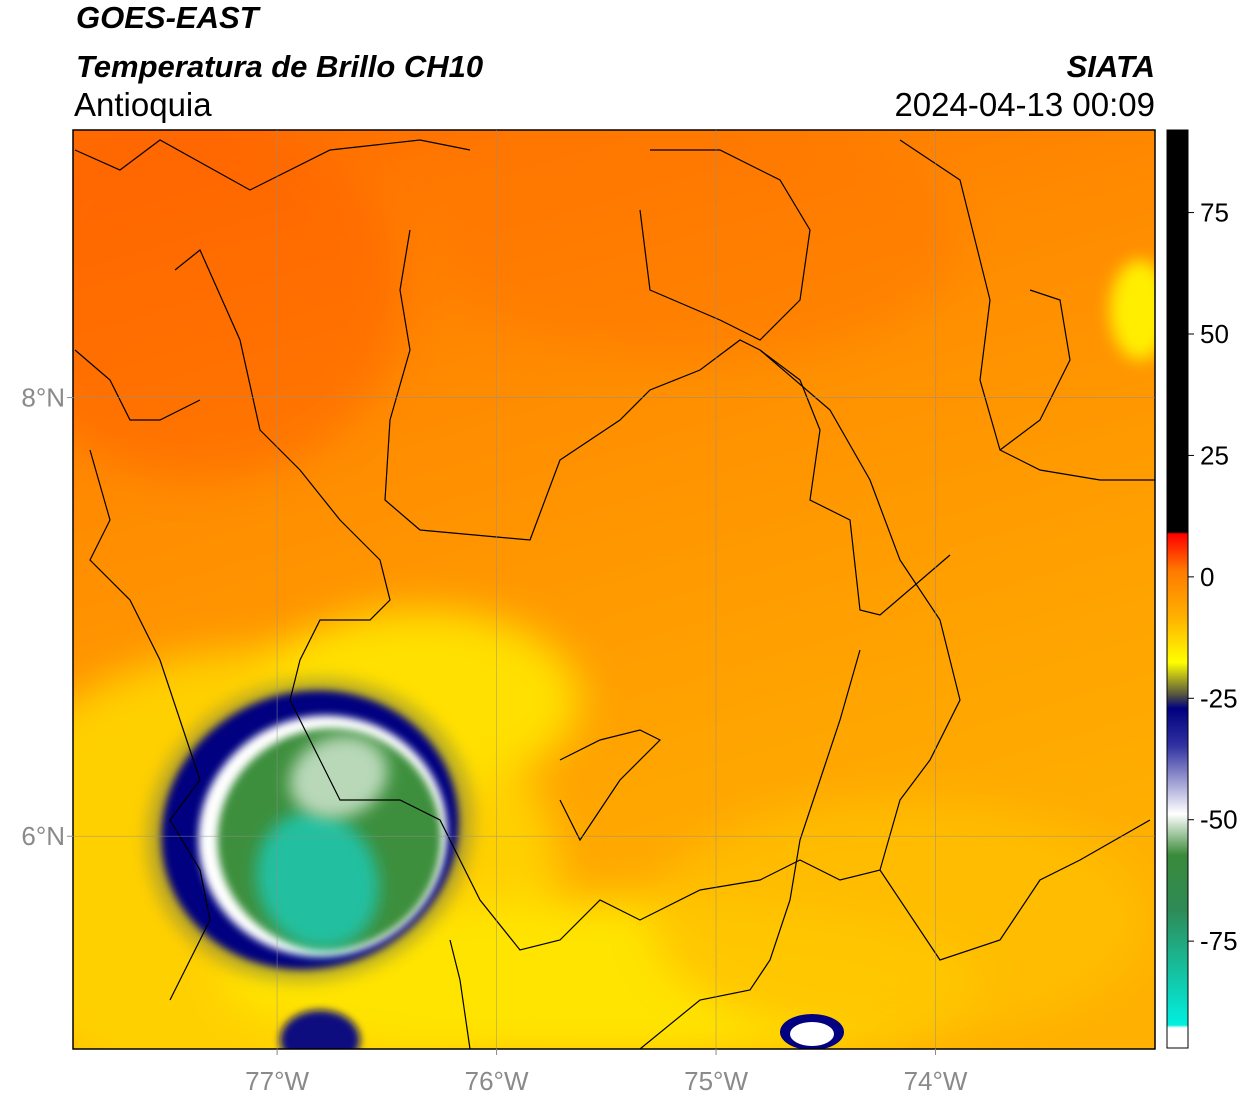 Image resolution: width=1252 pixels, height=1104 pixels. What do you see at coordinates (1219, 941) in the screenshot?
I see `colorbar-tick-label: -75` at bounding box center [1219, 941].